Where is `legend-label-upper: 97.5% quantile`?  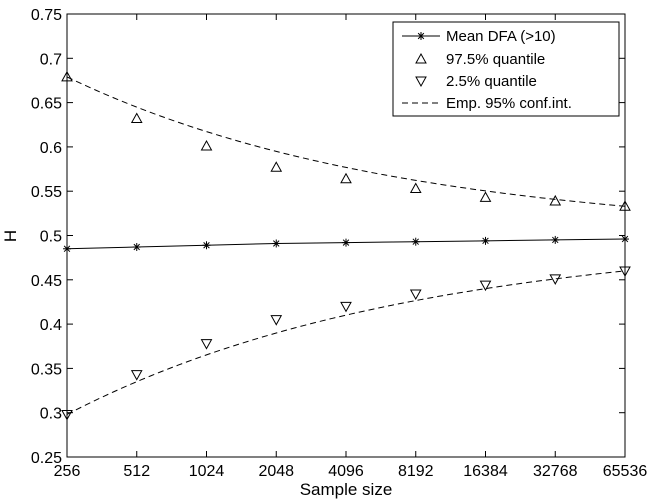 legend-label-upper: 97.5% quantile is located at coordinates (495, 59).